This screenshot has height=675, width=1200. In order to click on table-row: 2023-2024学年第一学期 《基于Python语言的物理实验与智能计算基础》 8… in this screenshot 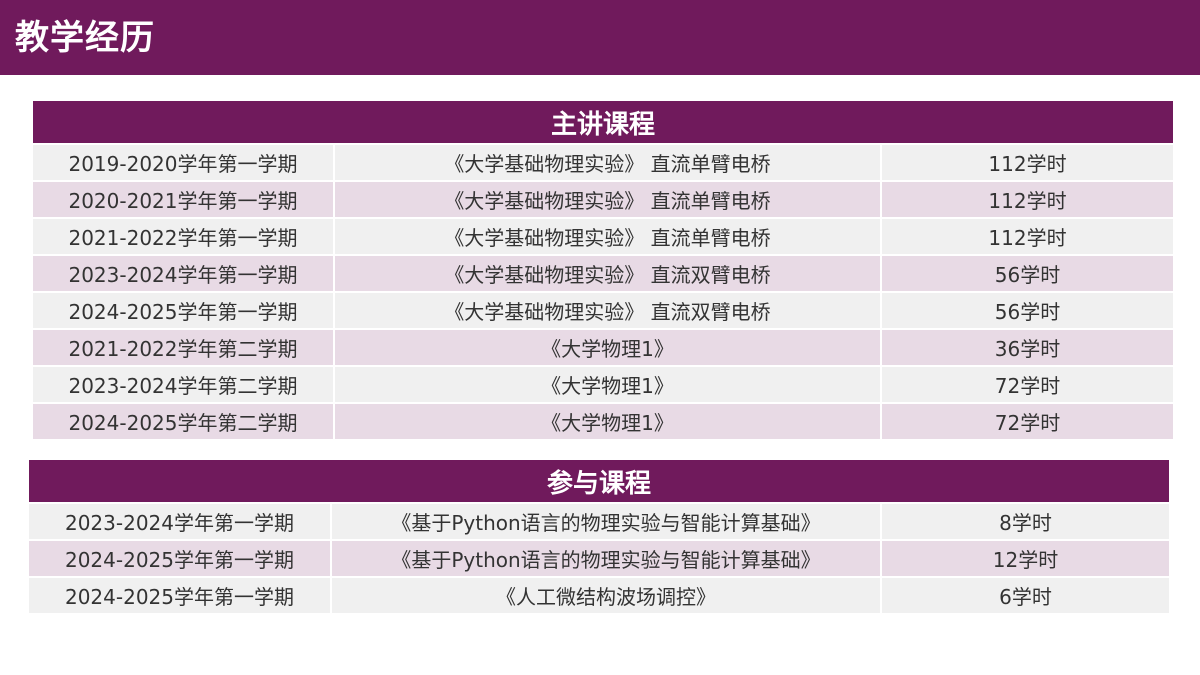, I will do `click(599, 521)`.